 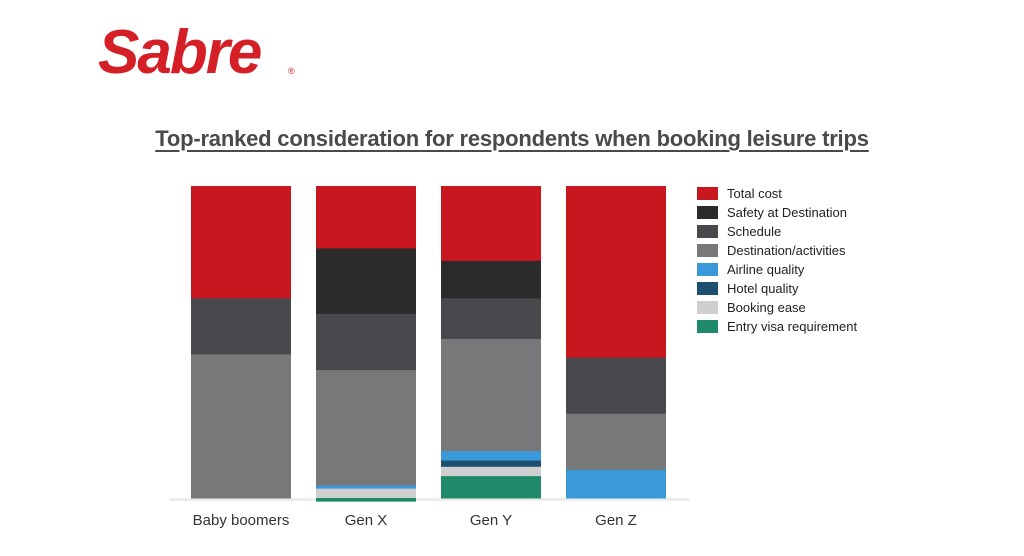 I want to click on registered-mark: ®, so click(x=291, y=71).